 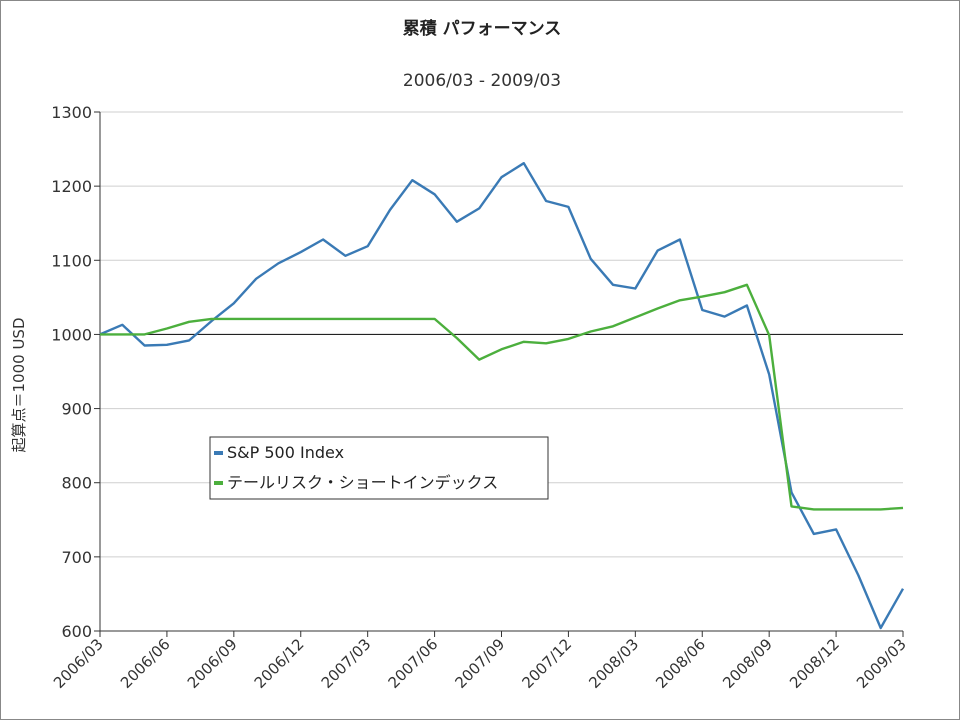 I want to click on y-tick-label: 700, so click(x=76, y=557).